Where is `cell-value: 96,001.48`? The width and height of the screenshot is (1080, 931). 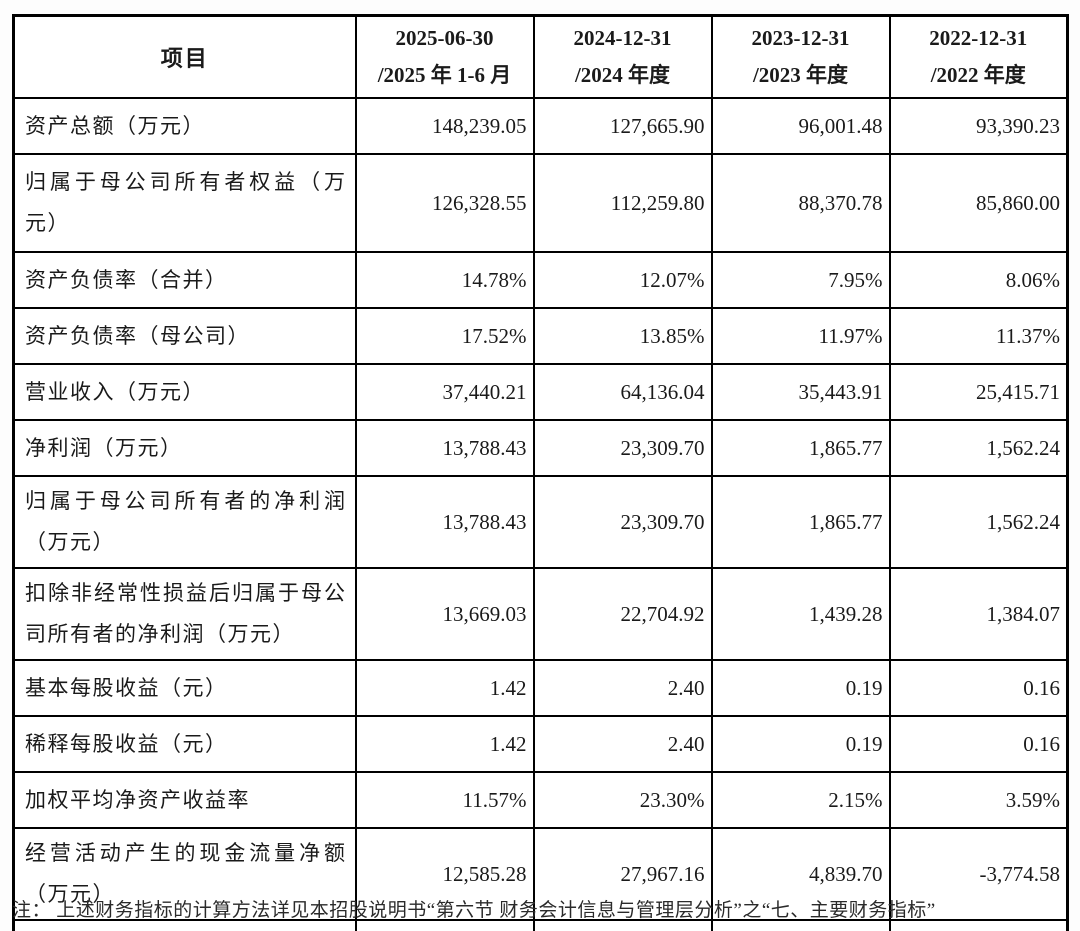
cell-value: 96,001.48 is located at coordinates (800, 126).